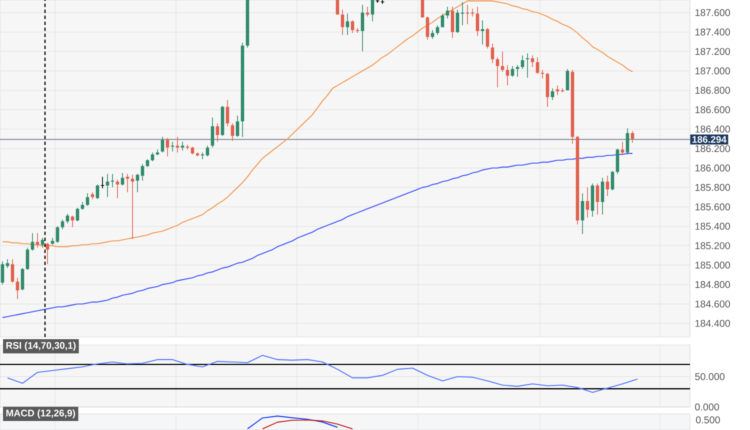  I want to click on y-tick-label: 187.200, so click(712, 51).